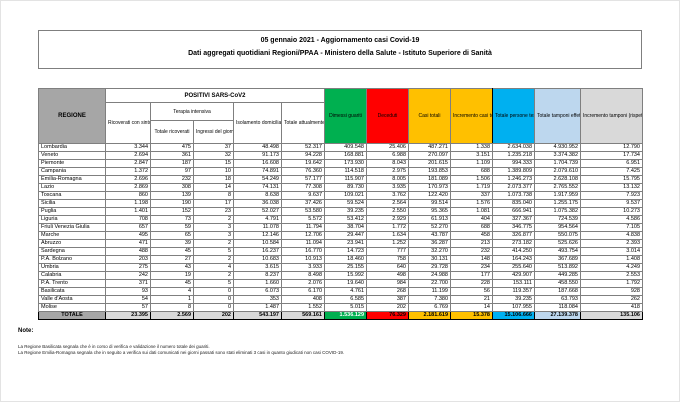  I want to click on value-cell: 89.730, so click(345, 187).